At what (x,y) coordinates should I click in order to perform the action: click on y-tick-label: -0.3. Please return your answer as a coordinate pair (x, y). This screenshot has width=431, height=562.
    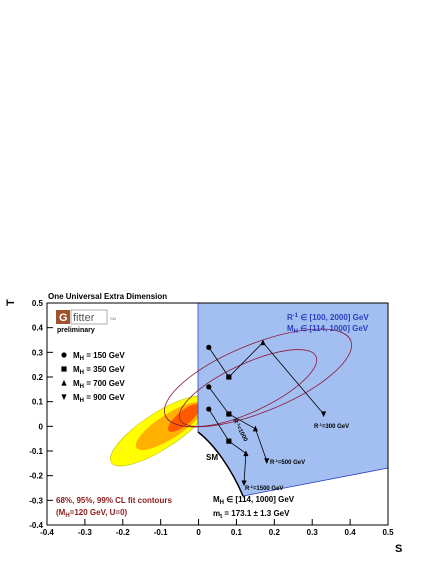
    Looking at the image, I should click on (36, 500).